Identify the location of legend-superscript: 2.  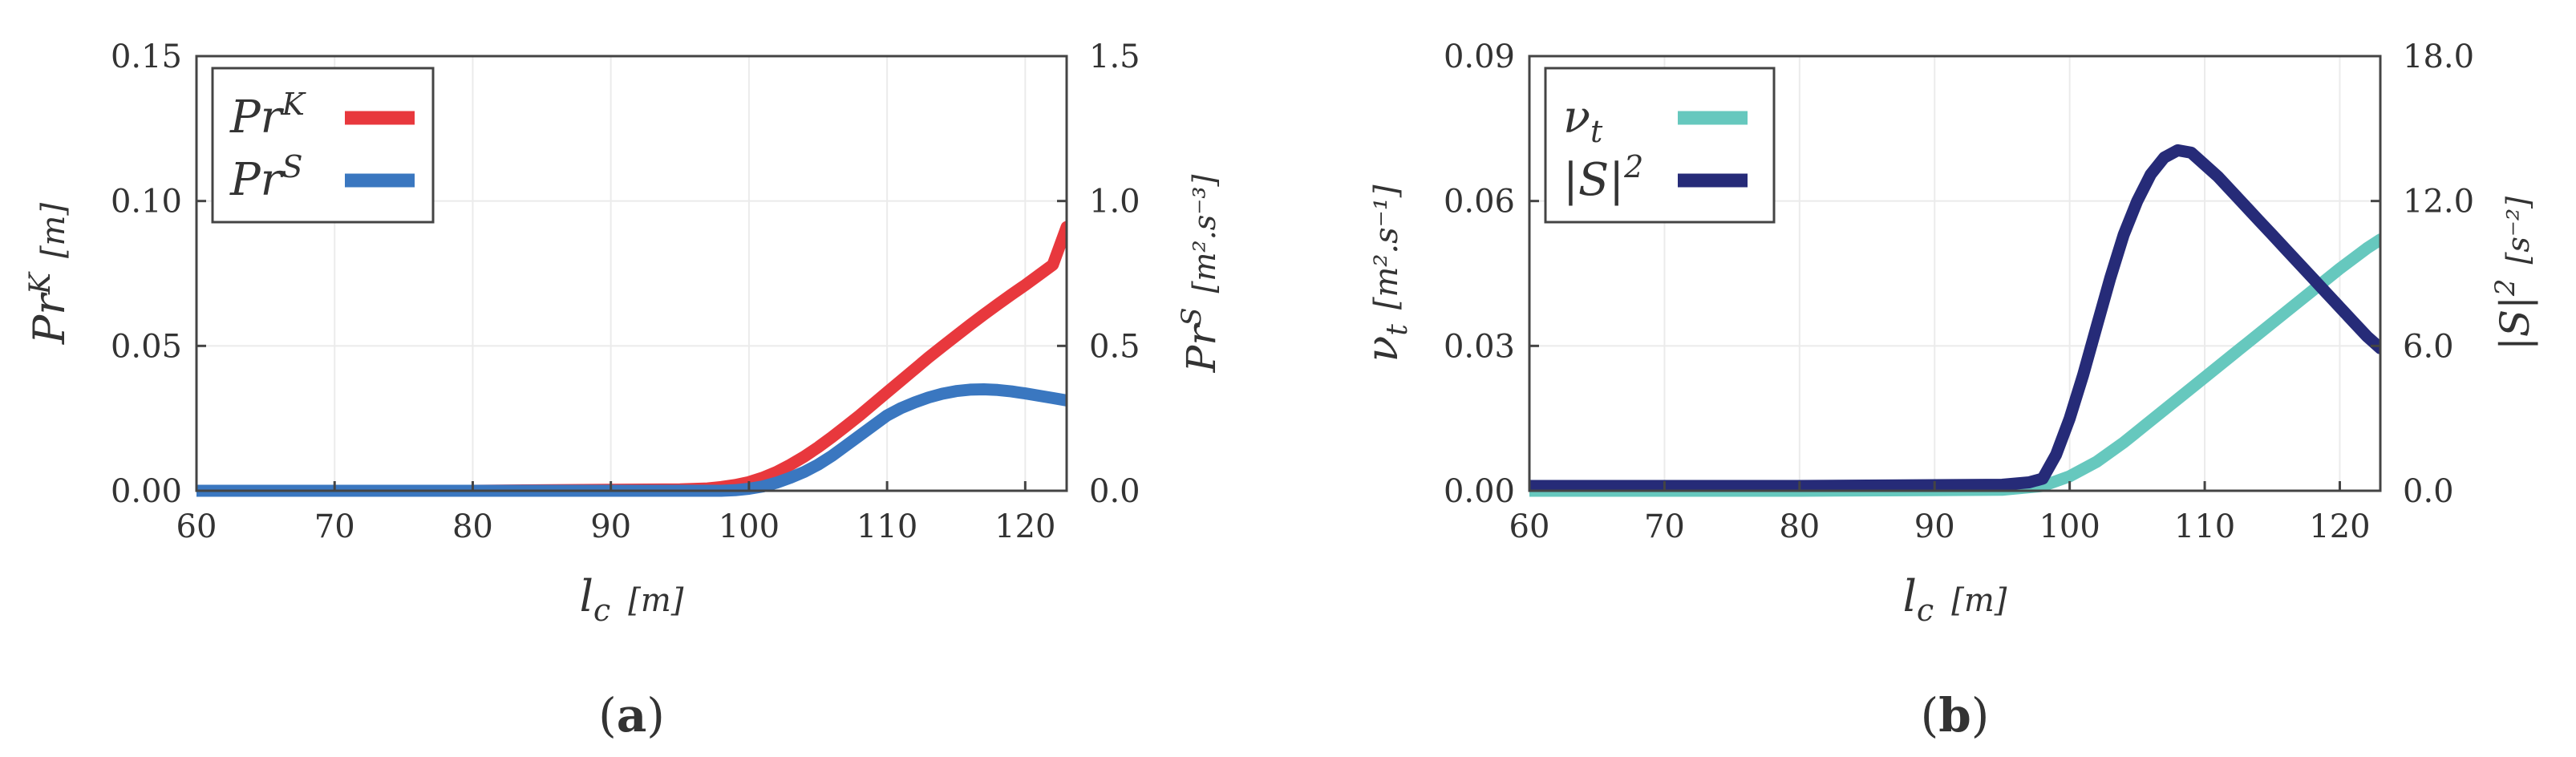
(1633, 167).